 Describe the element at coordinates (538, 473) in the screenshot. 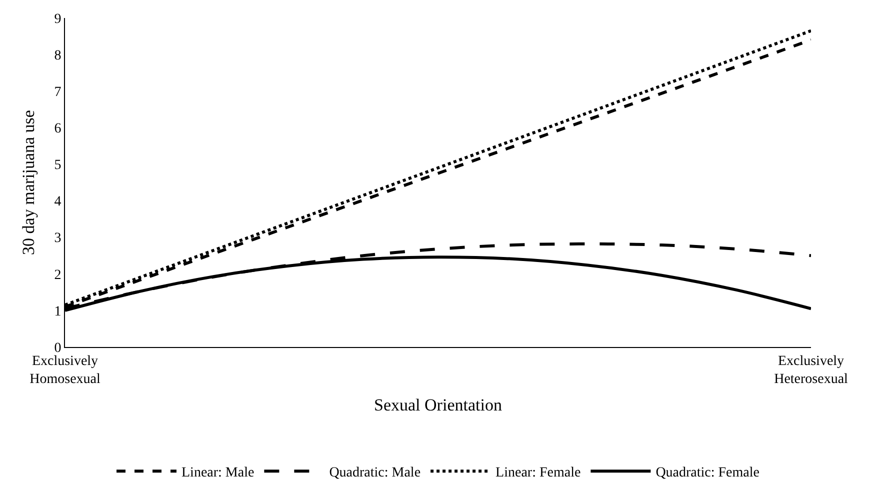

I see `legend-label: Linear: Female` at that location.